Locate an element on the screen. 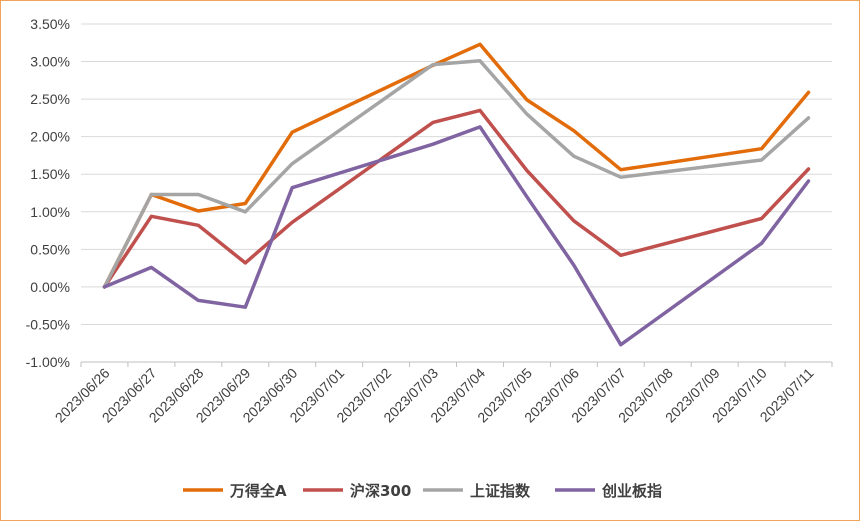 The image size is (860, 521). y-tick-label: 1.00% is located at coordinates (50, 212).